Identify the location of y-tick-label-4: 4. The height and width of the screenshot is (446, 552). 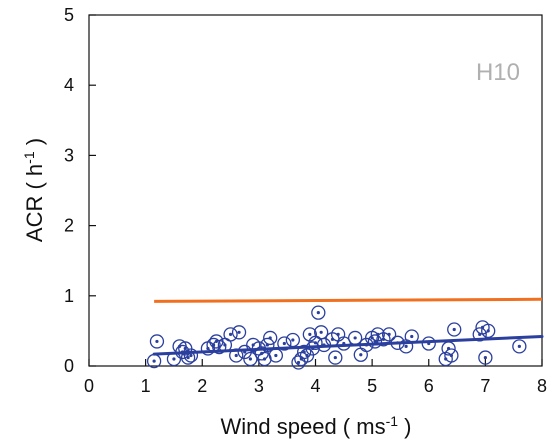
(69, 85).